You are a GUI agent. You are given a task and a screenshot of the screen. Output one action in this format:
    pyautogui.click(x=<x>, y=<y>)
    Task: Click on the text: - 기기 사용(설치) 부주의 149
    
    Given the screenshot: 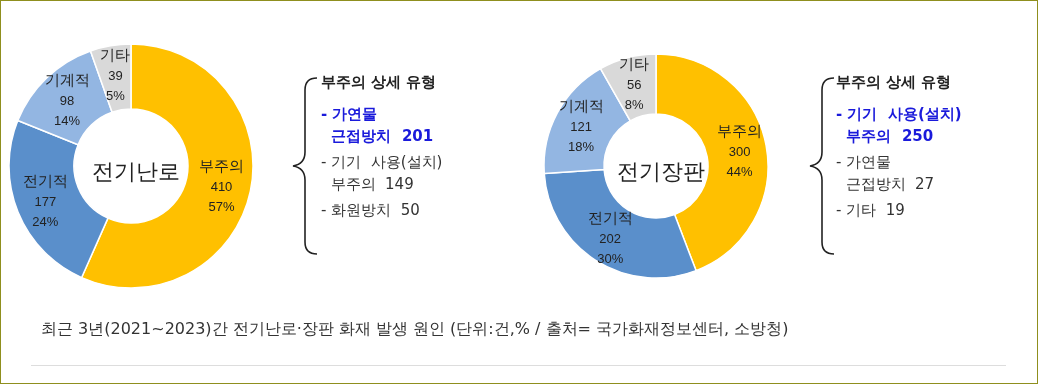 What is the action you would take?
    pyautogui.click(x=382, y=173)
    